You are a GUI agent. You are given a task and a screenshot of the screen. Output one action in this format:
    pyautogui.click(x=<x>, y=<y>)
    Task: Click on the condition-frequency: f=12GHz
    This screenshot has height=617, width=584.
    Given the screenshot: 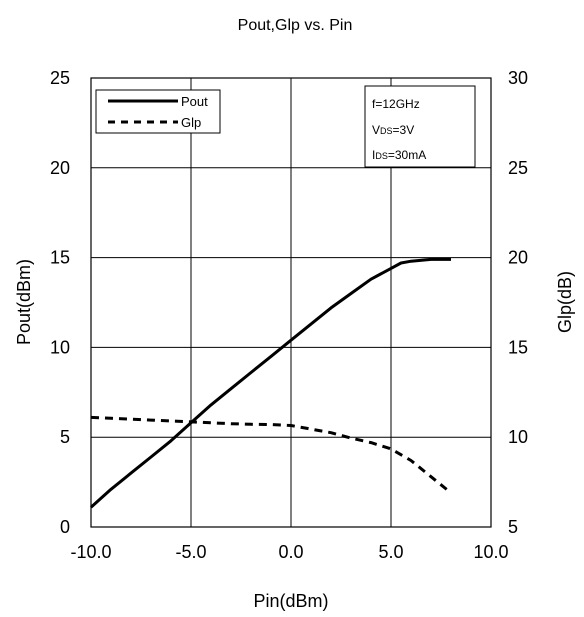 What is the action you would take?
    pyautogui.click(x=396, y=104)
    